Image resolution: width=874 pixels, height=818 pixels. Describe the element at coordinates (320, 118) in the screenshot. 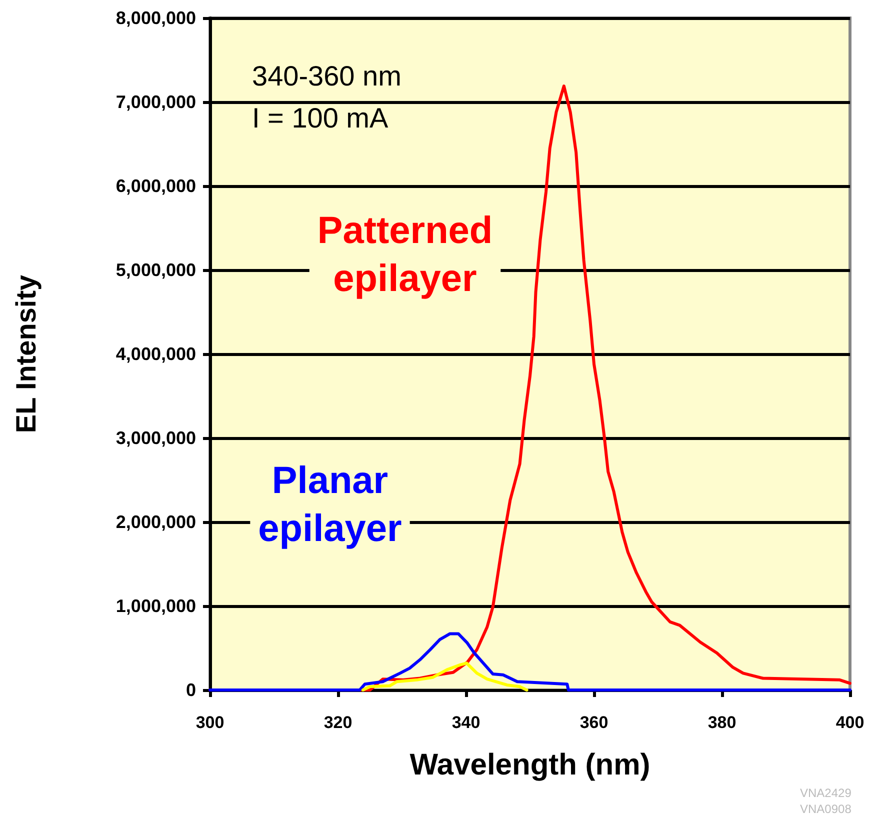

I see `annotation: I = 100 mA` at that location.